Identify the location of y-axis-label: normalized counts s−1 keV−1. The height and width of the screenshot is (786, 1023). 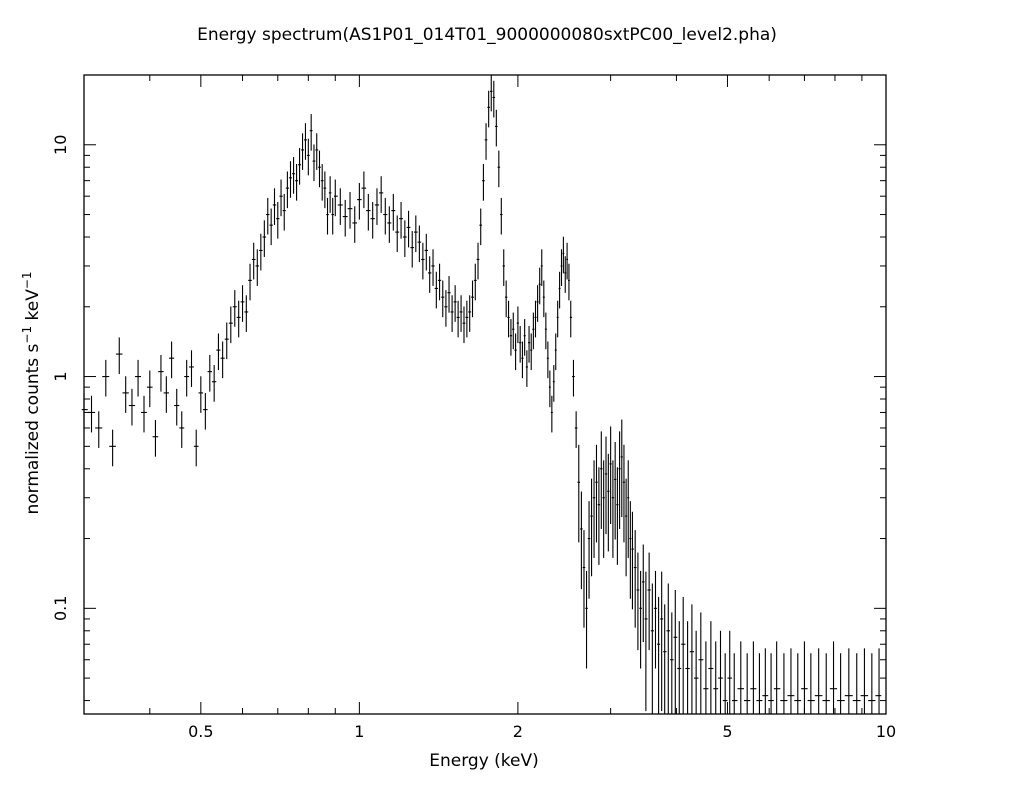
(31, 392).